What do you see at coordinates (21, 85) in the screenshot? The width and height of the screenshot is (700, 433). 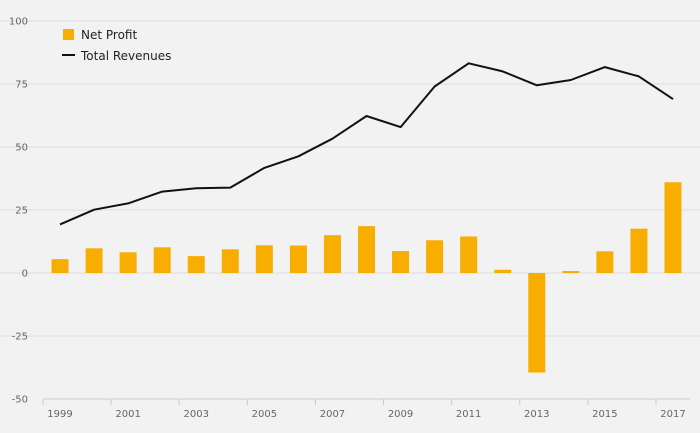 I see `y-tick-label: 75` at bounding box center [21, 85].